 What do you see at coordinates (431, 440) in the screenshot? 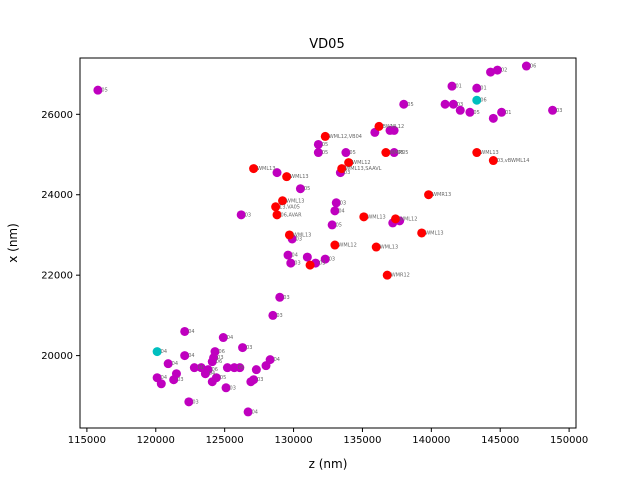
I see `x-tick-label: 140000` at bounding box center [431, 440].